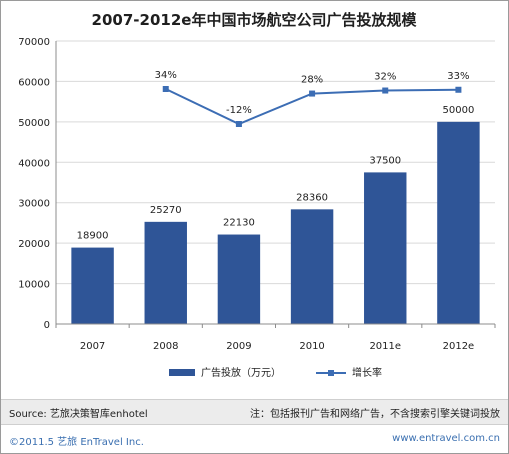 This screenshot has width=509, height=454. I want to click on bar-value-label: 50000, so click(459, 110).